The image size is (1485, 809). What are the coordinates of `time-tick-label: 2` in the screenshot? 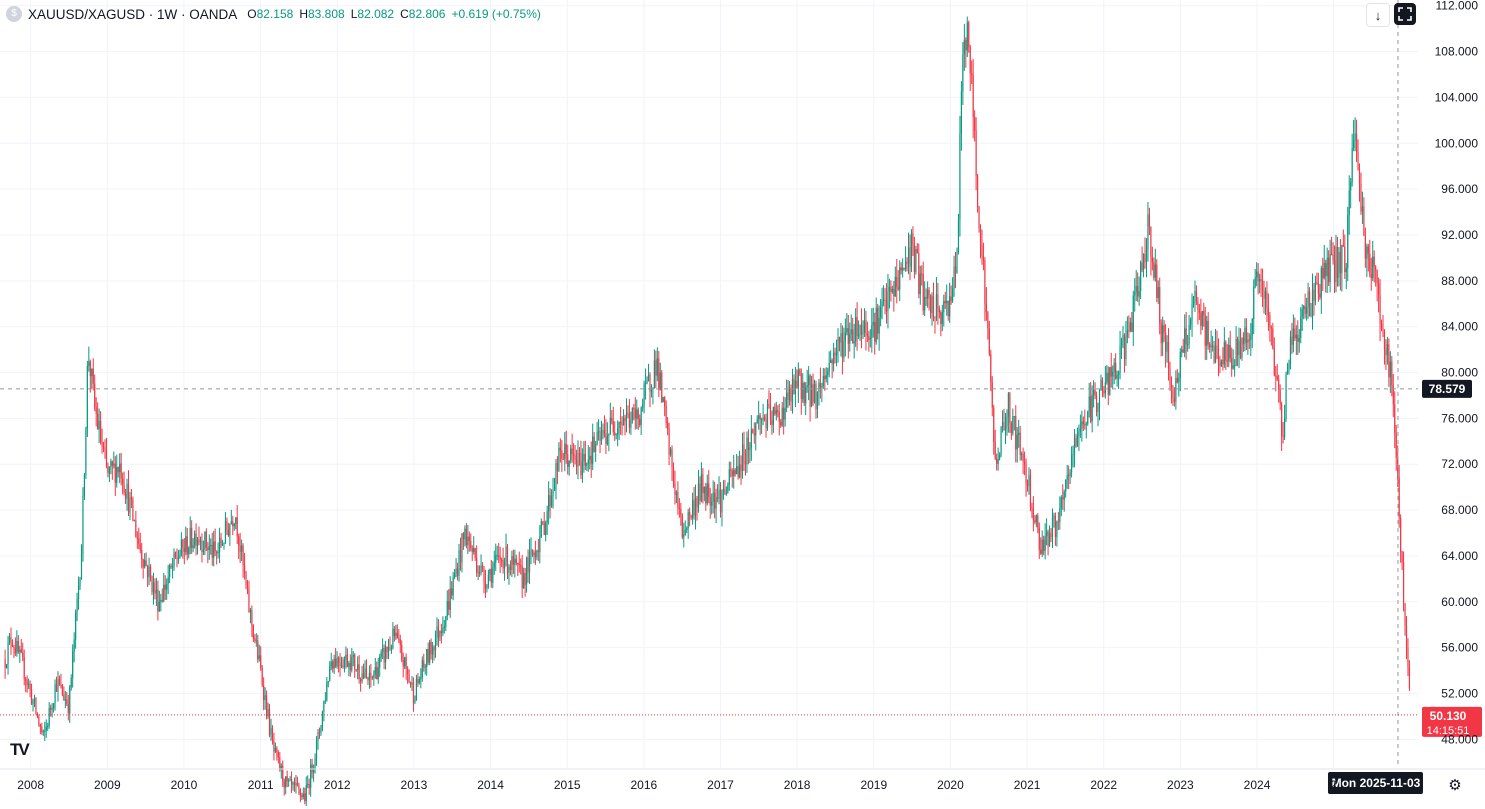 It's located at (1333, 785).